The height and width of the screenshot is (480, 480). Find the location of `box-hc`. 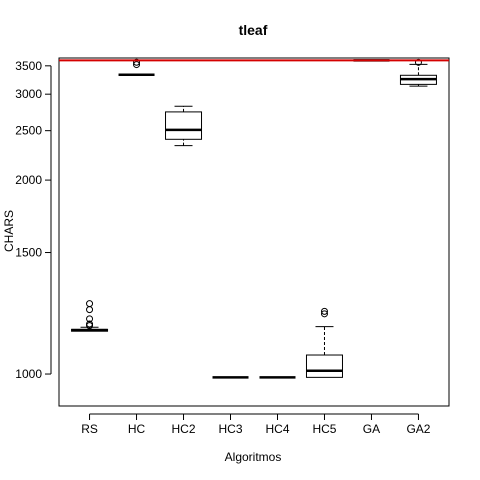

box-hc is located at coordinates (136, 67).